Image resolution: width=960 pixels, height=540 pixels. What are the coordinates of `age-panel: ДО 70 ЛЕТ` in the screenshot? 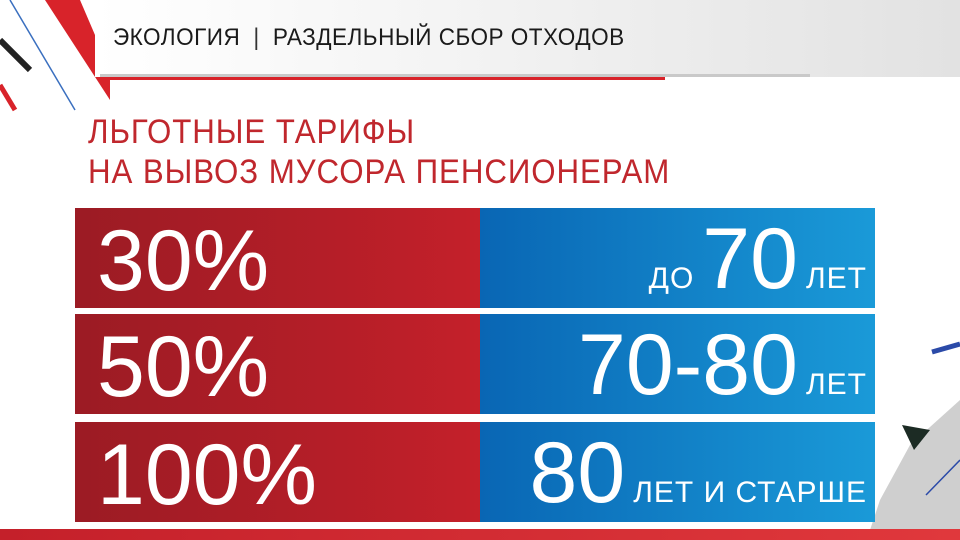 It's located at (677, 258).